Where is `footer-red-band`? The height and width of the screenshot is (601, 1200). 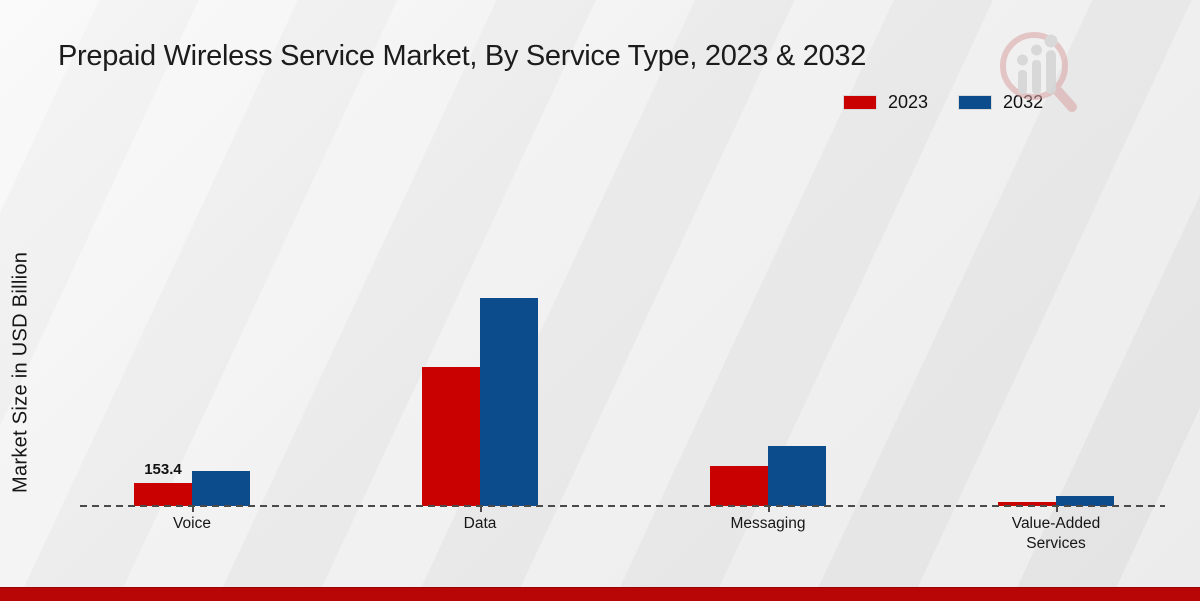
footer-red-band is located at coordinates (600, 594).